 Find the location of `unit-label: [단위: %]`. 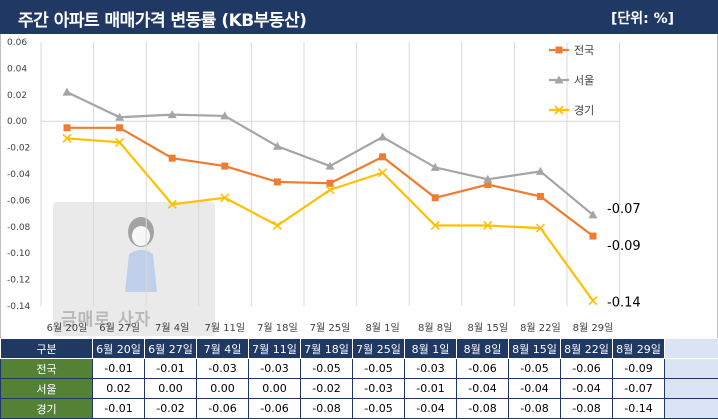

unit-label: [단위: %] is located at coordinates (642, 18).